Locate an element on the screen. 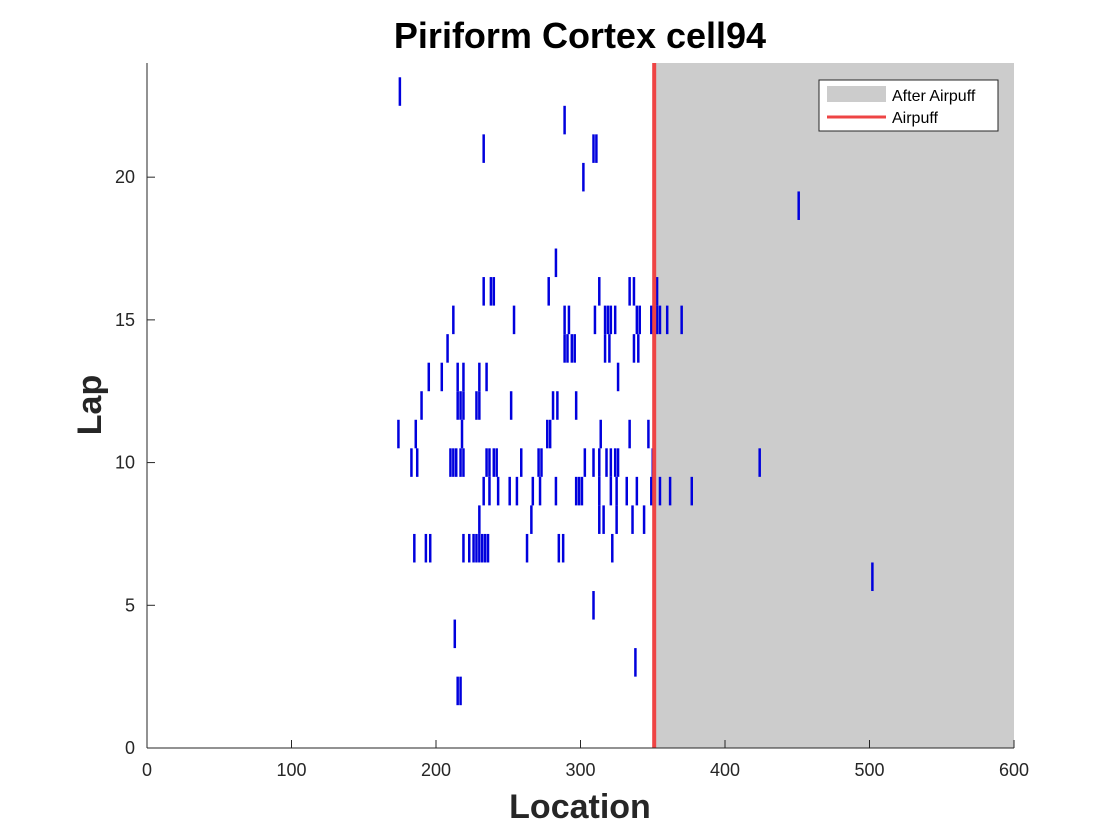  chart-title: Piriform Cortex cell94 is located at coordinates (580, 35).